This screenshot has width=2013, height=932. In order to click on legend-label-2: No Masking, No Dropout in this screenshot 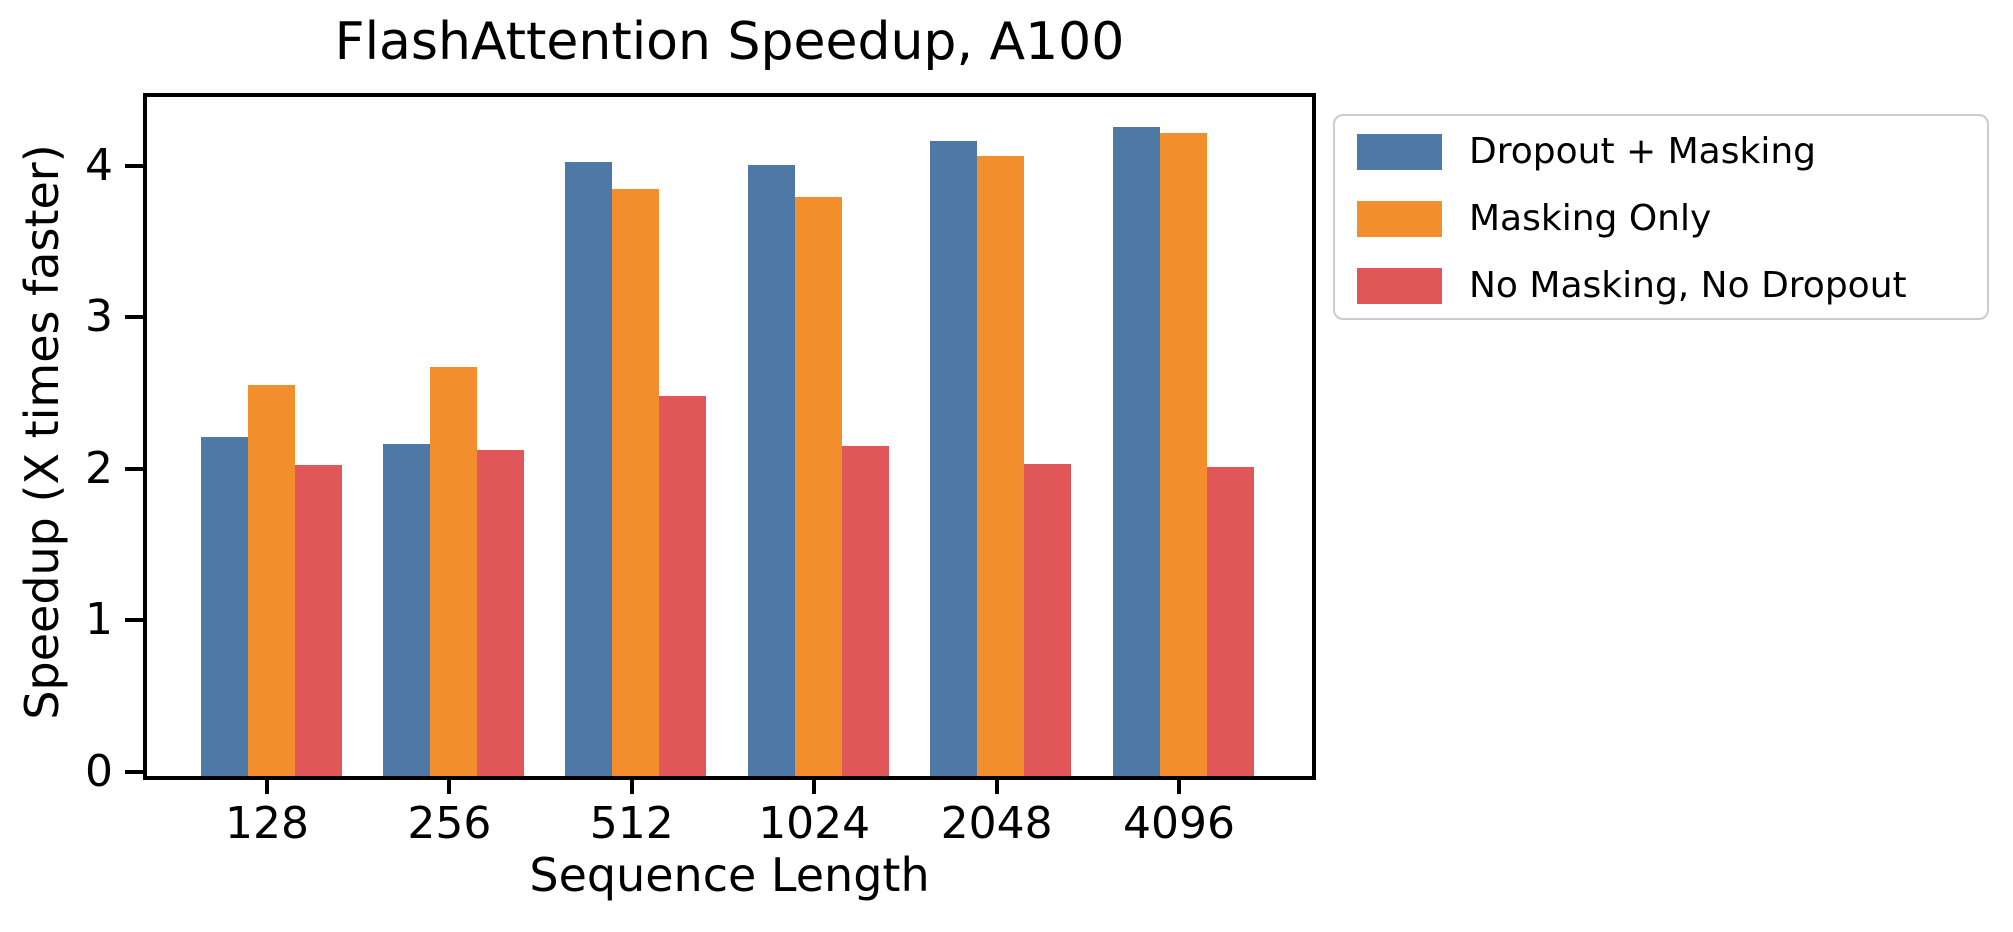, I will do `click(1688, 285)`.